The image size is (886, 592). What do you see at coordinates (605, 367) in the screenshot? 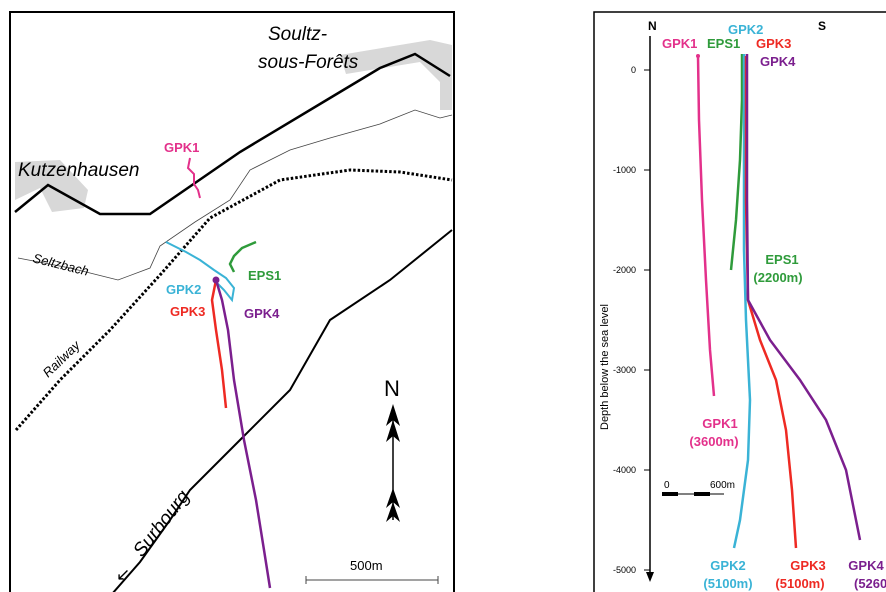
I see `depth-axis-label: Depth below the sea level` at bounding box center [605, 367].